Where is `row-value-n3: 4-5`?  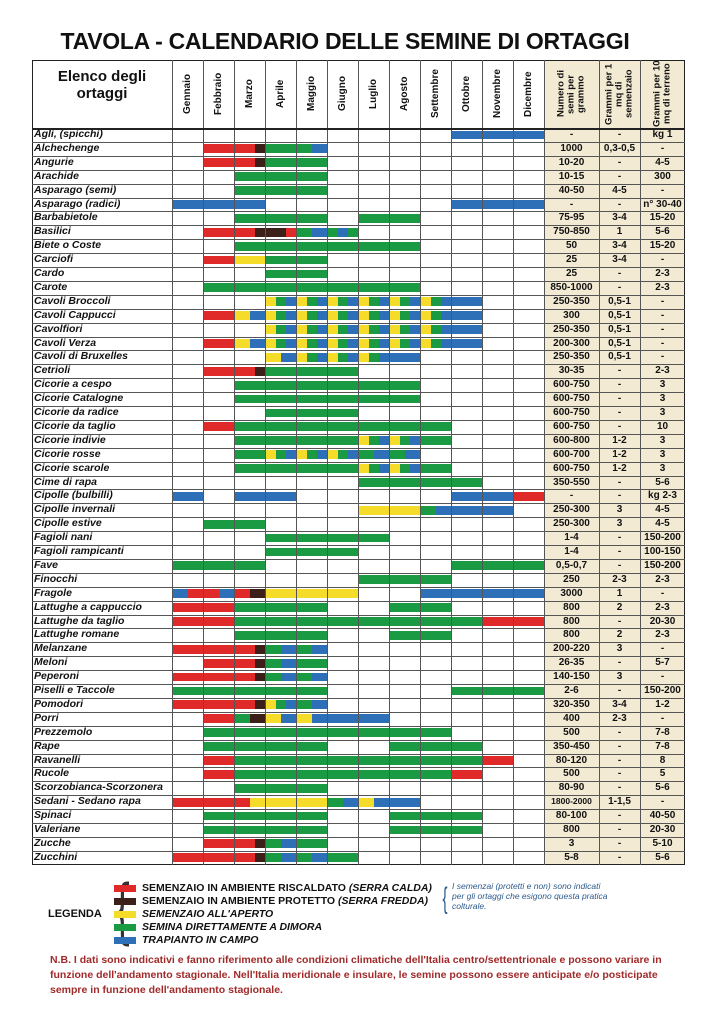
row-value-n3: 4-5 is located at coordinates (662, 162).